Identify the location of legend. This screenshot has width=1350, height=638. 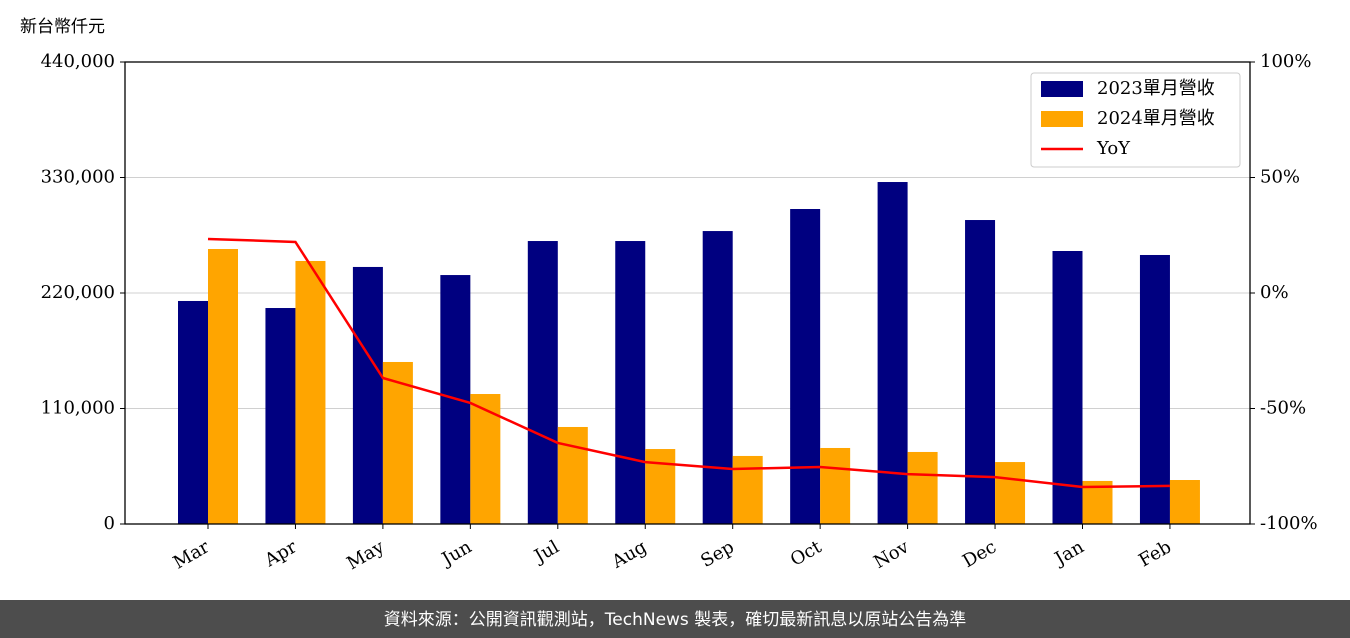
(1135, 120).